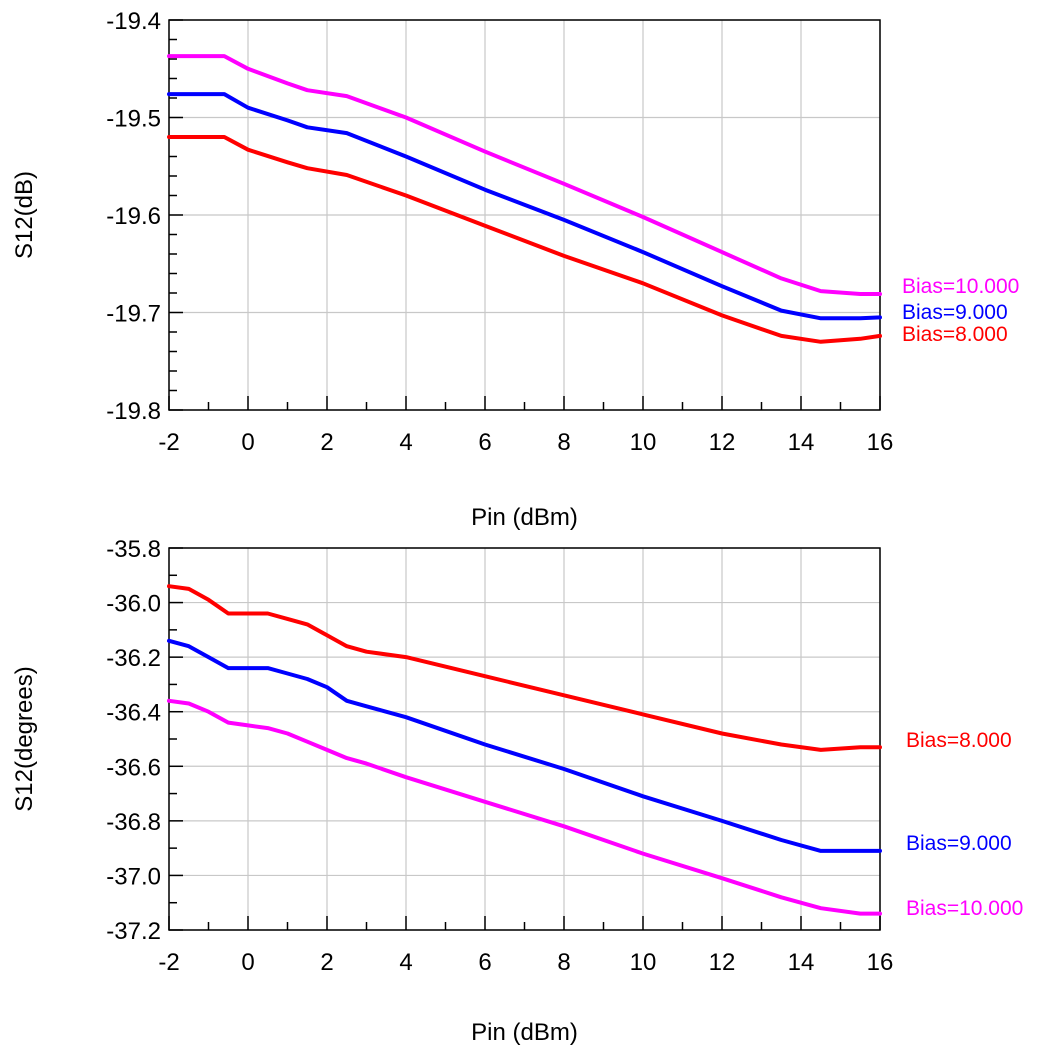 The height and width of the screenshot is (1057, 1055). I want to click on y-tick-label: -36.2, so click(133, 658).